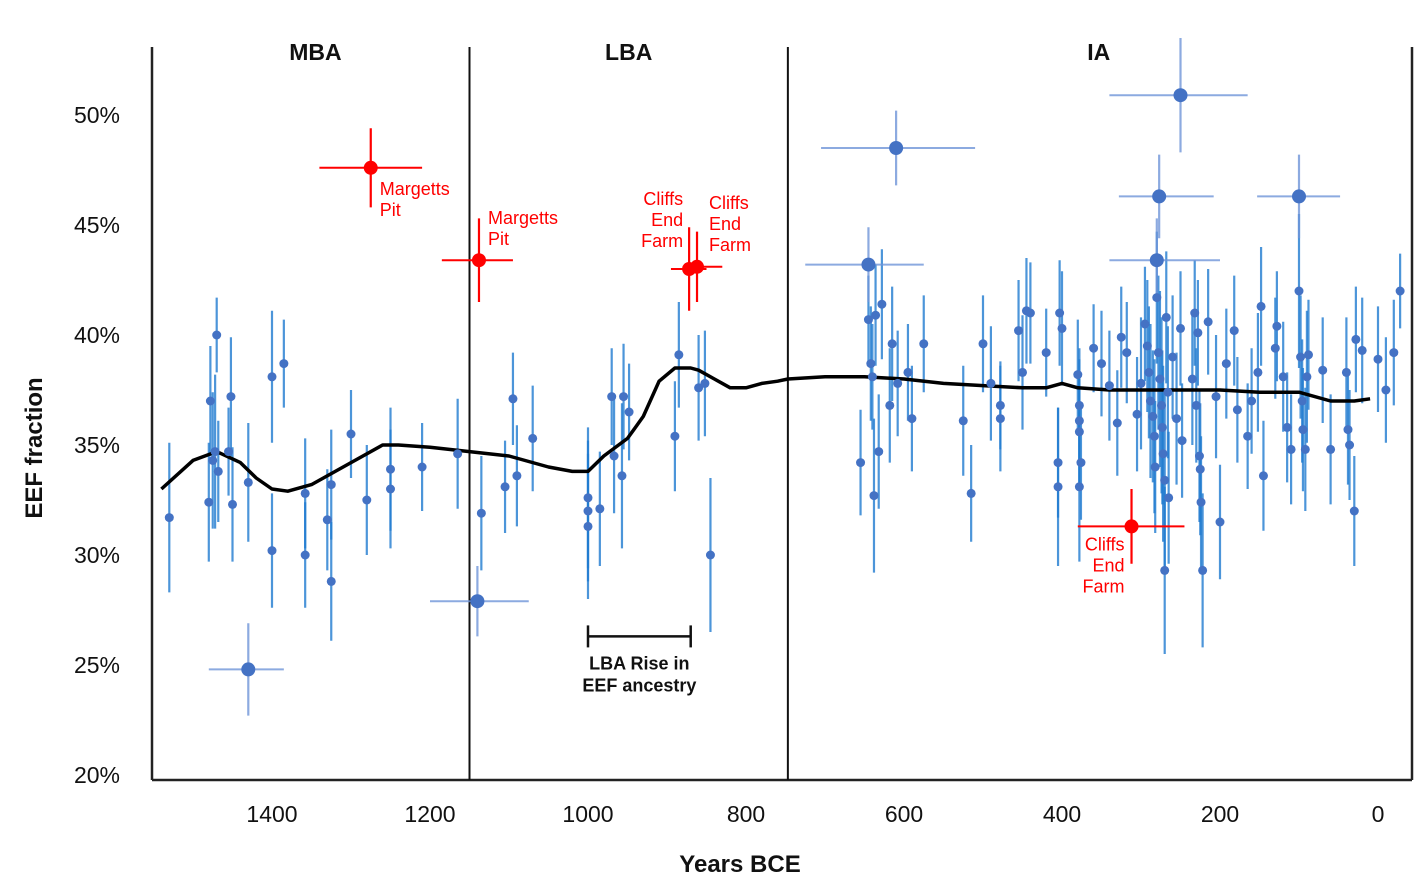 The height and width of the screenshot is (894, 1427). I want to click on x-tick-label: 200, so click(1220, 814).